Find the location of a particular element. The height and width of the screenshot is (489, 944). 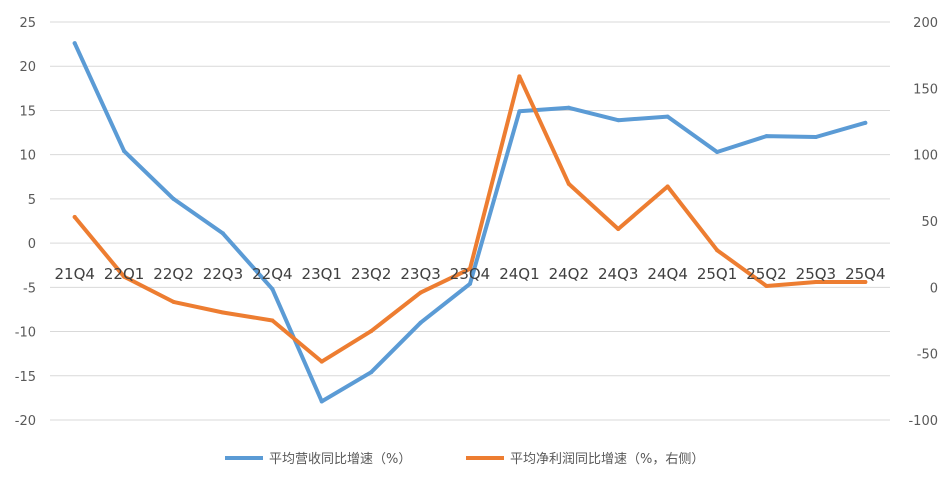

left-tick-label: 10 is located at coordinates (27, 156).